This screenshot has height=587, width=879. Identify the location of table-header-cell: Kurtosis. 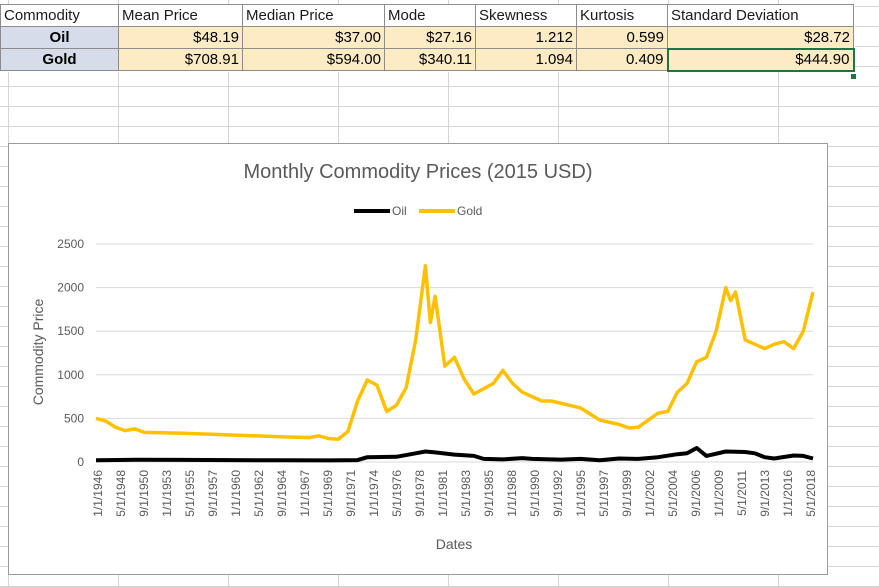
(622, 15).